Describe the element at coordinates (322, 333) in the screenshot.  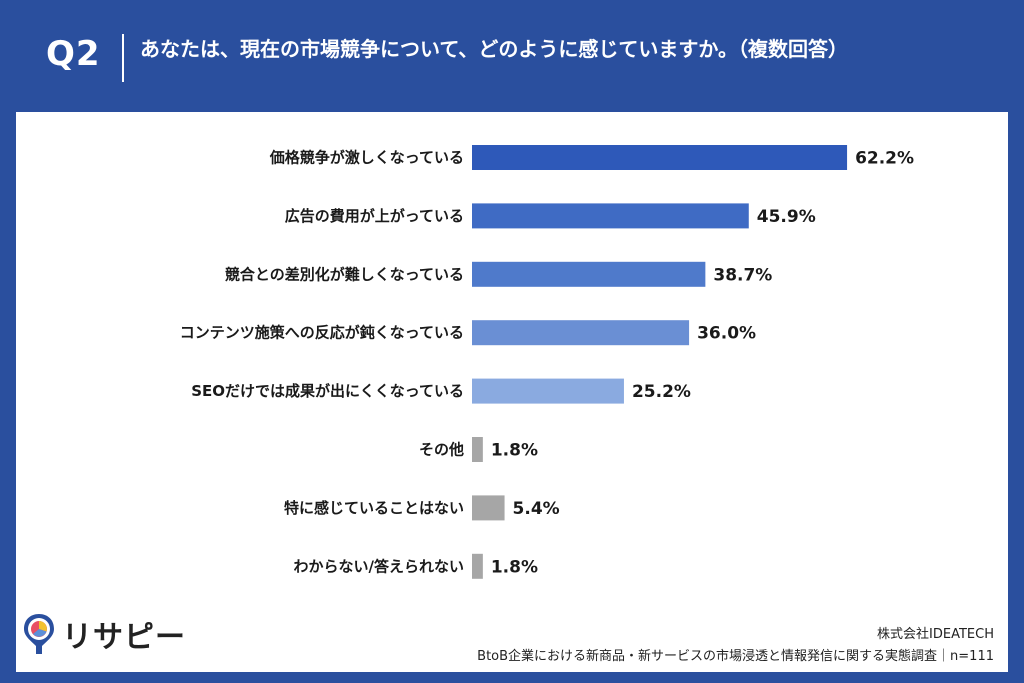
I see `category-label: コンテンツ施策への反応が鈍くなっている` at that location.